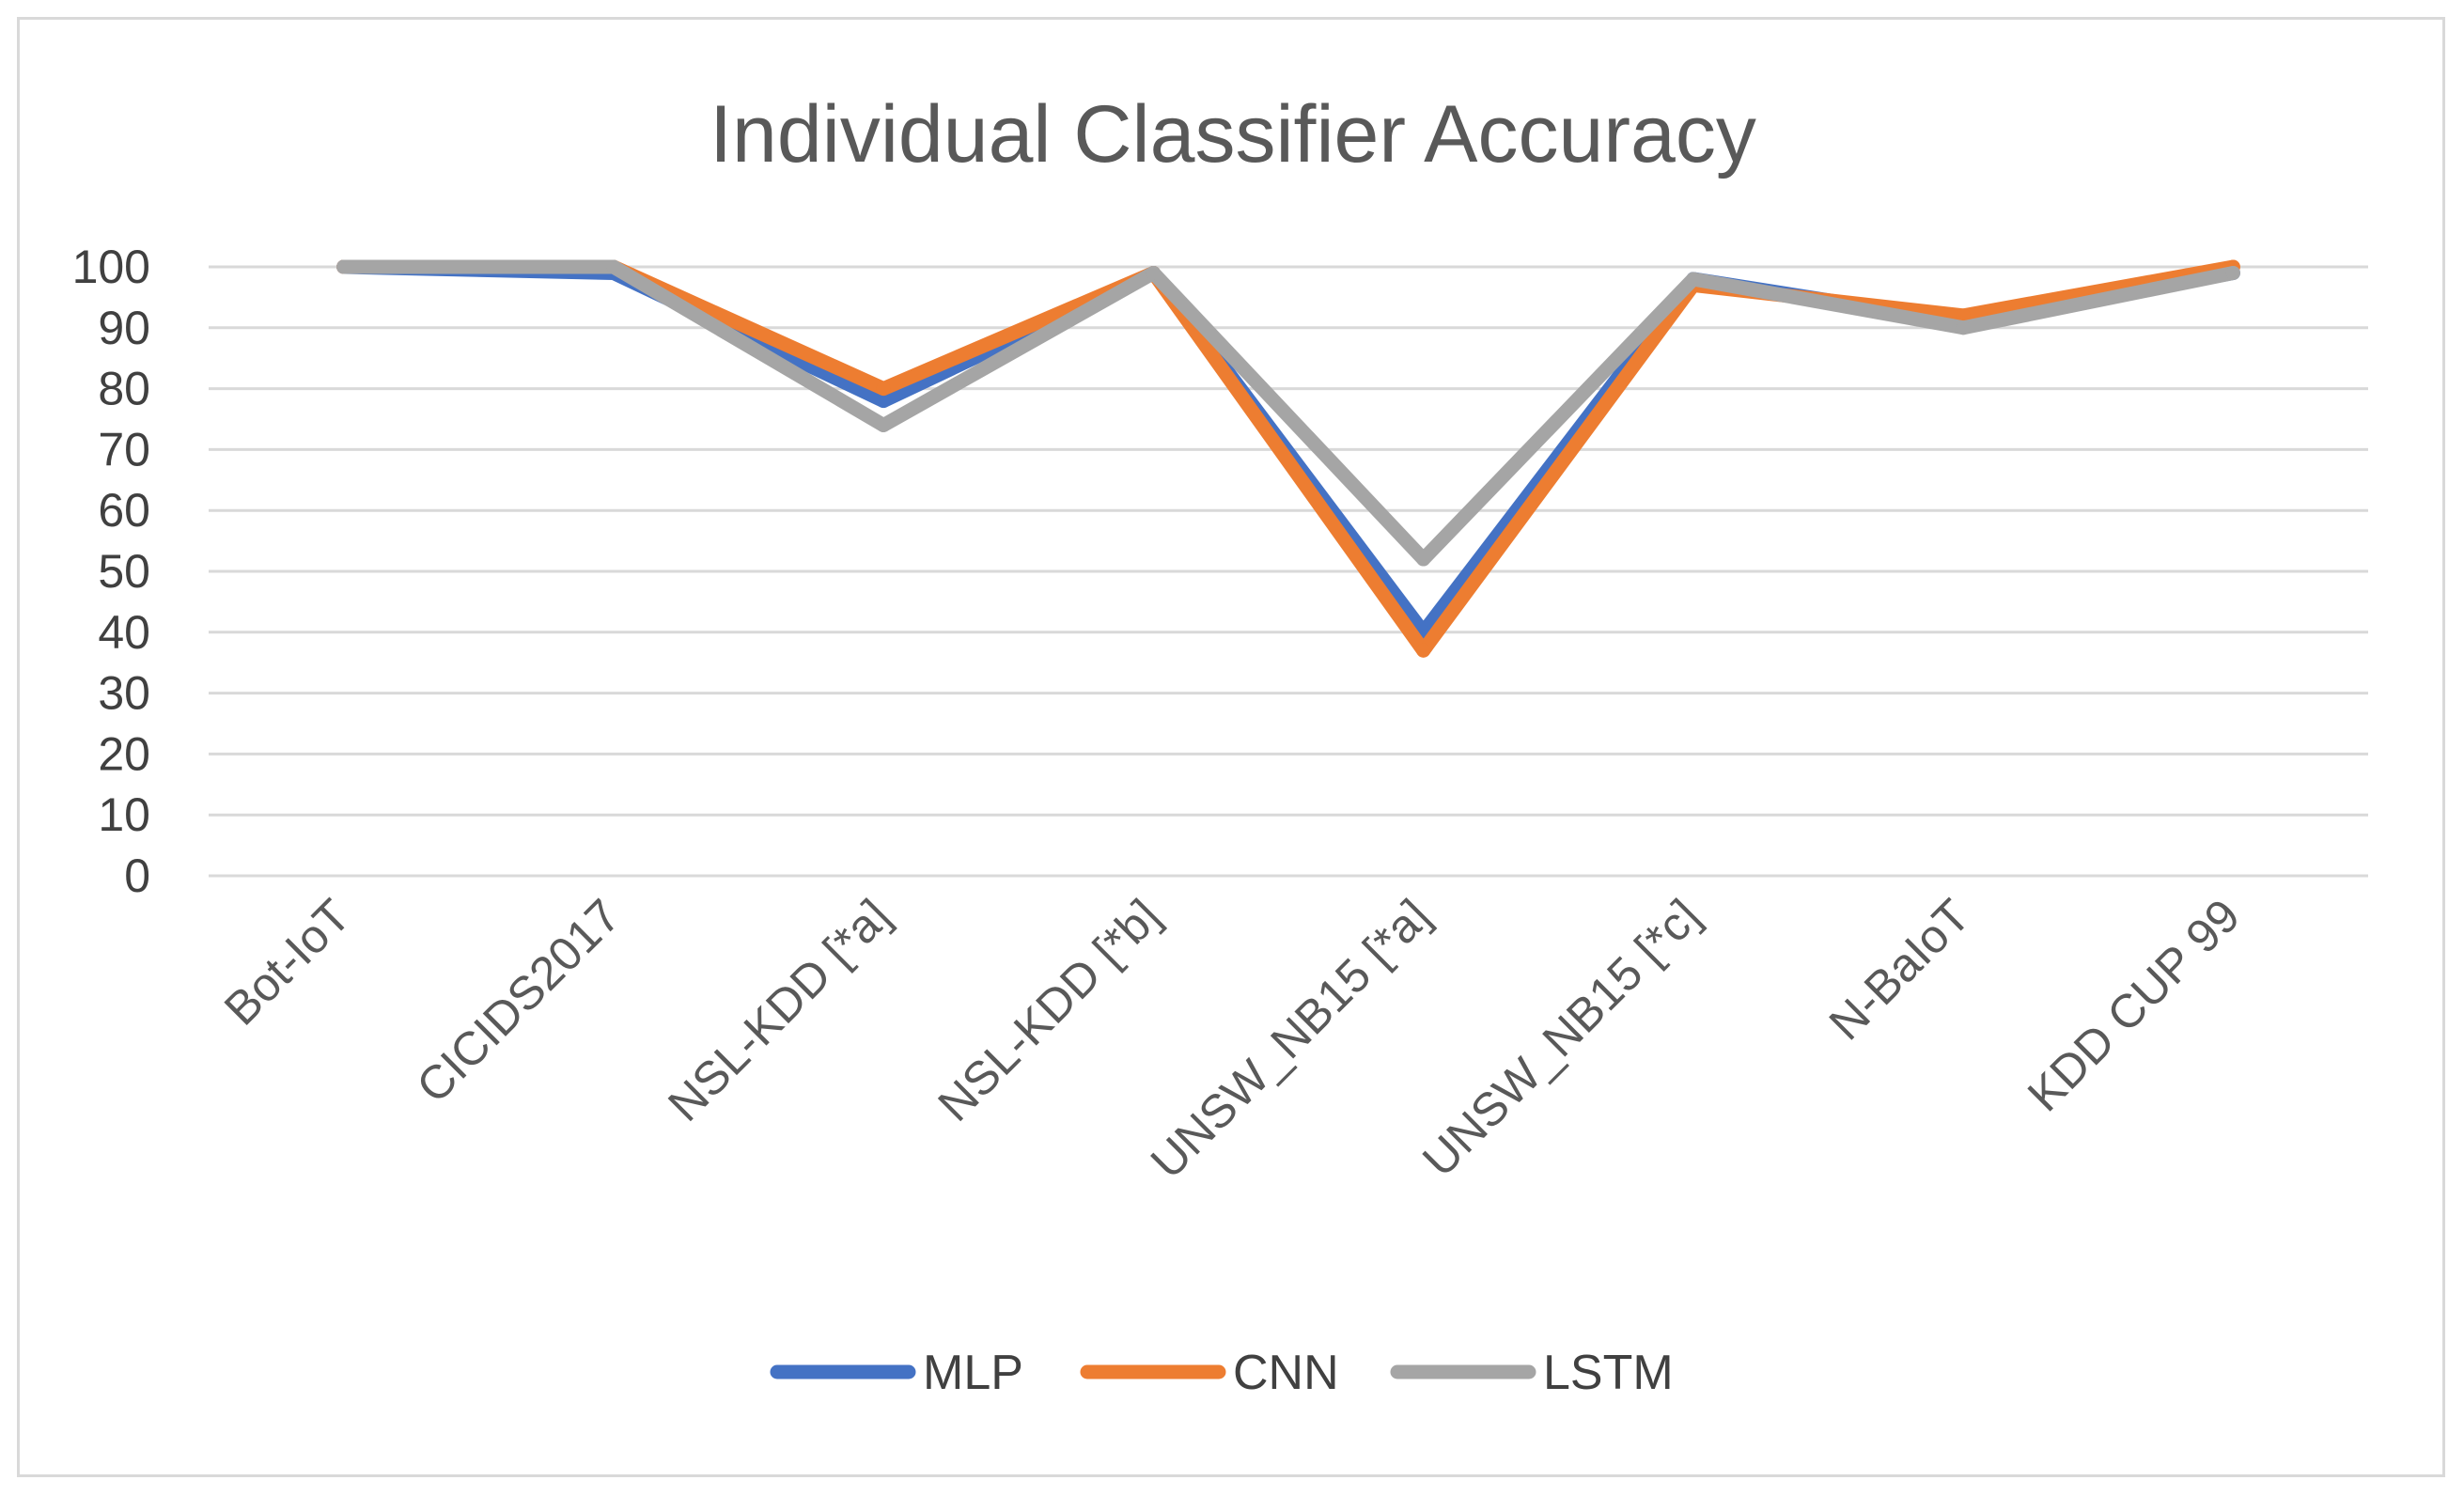 The width and height of the screenshot is (2464, 1496). Describe the element at coordinates (124, 571) in the screenshot. I see `y-tick-label: 50` at that location.